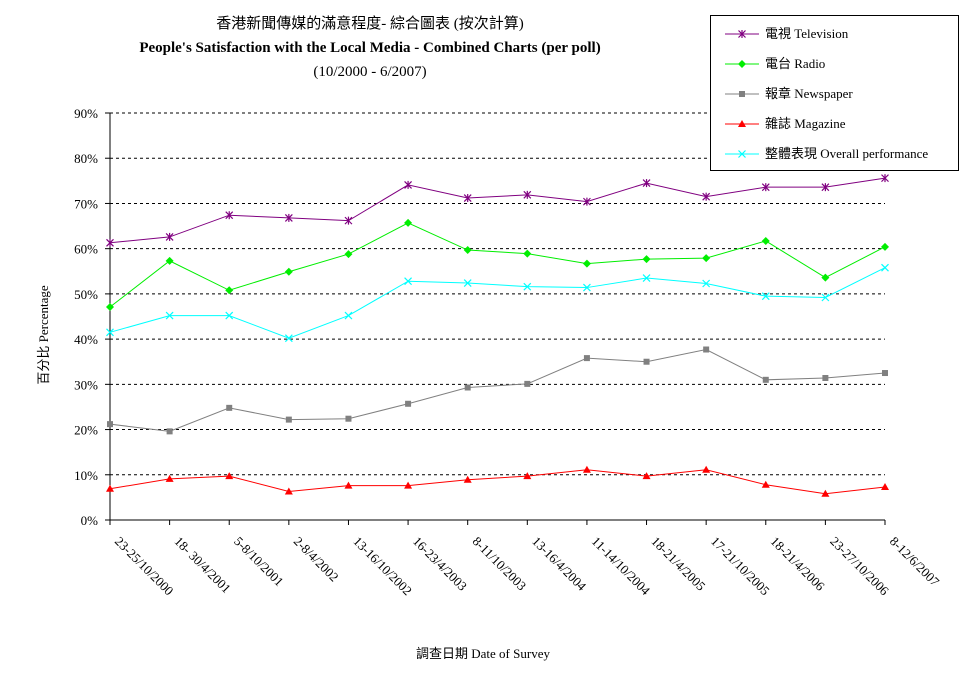 This screenshot has width=975, height=680. What do you see at coordinates (86, 475) in the screenshot?
I see `y-tick-label: 10%` at bounding box center [86, 475].